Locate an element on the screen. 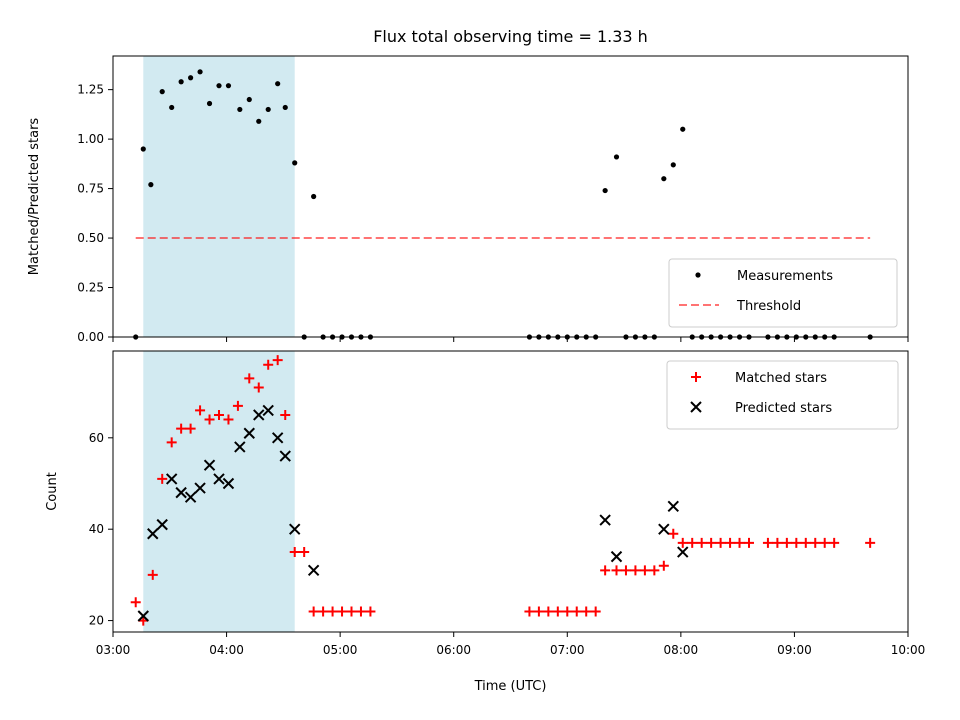  x-tick-label: 08:00 is located at coordinates (681, 650).